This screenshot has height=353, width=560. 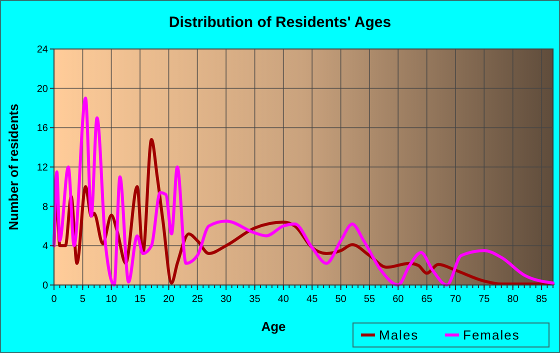 What do you see at coordinates (484, 299) in the screenshot?
I see `x-tick-label: 75` at bounding box center [484, 299].